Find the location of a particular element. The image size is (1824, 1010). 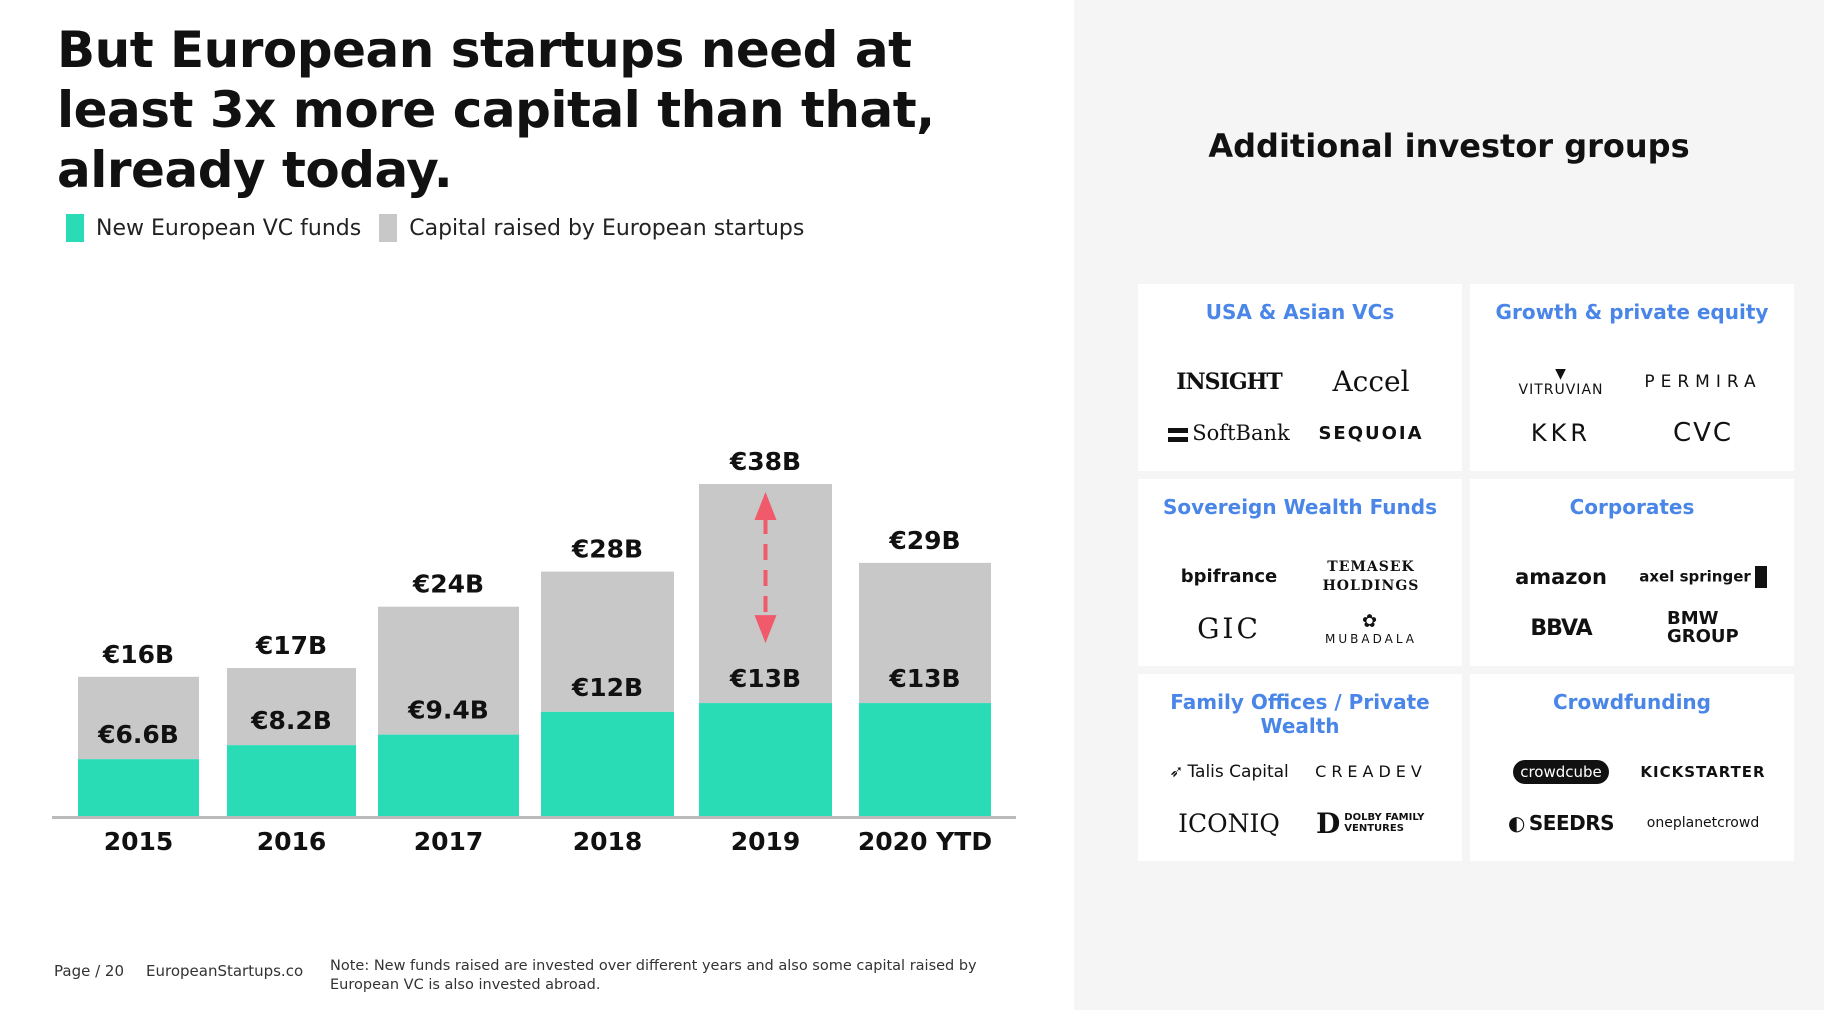

talis-bird-icon: ➶ is located at coordinates (1176, 771).